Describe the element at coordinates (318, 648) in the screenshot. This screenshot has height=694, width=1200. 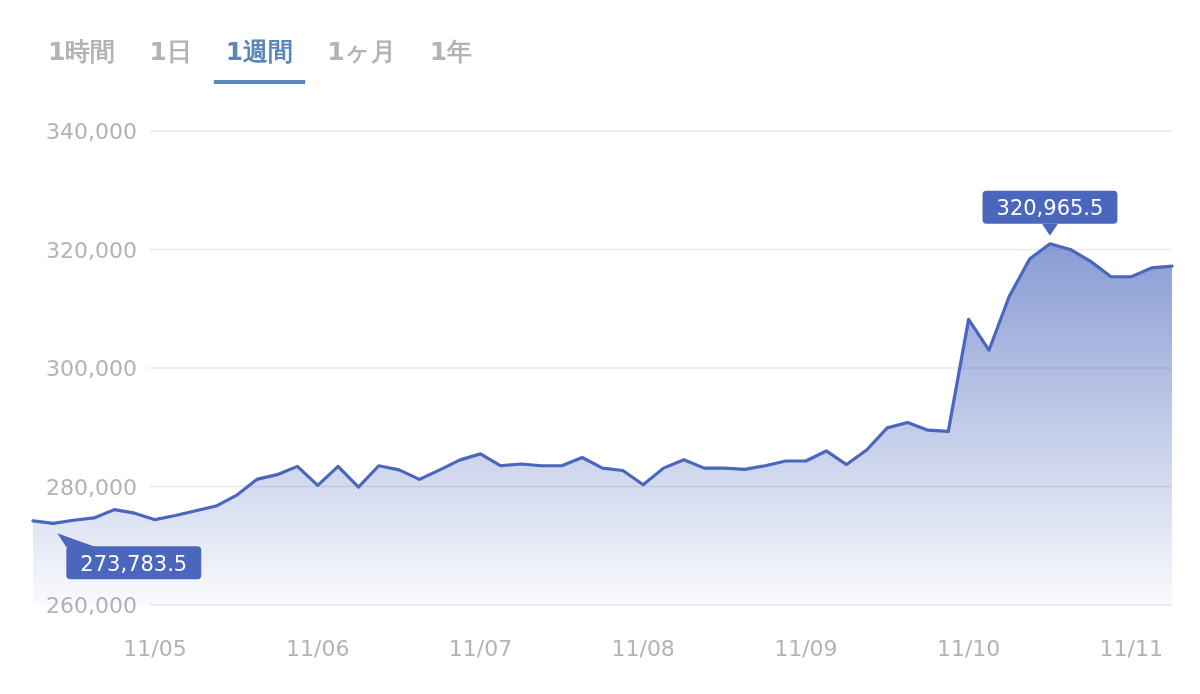
I see `x-tick-label: 11/06` at that location.